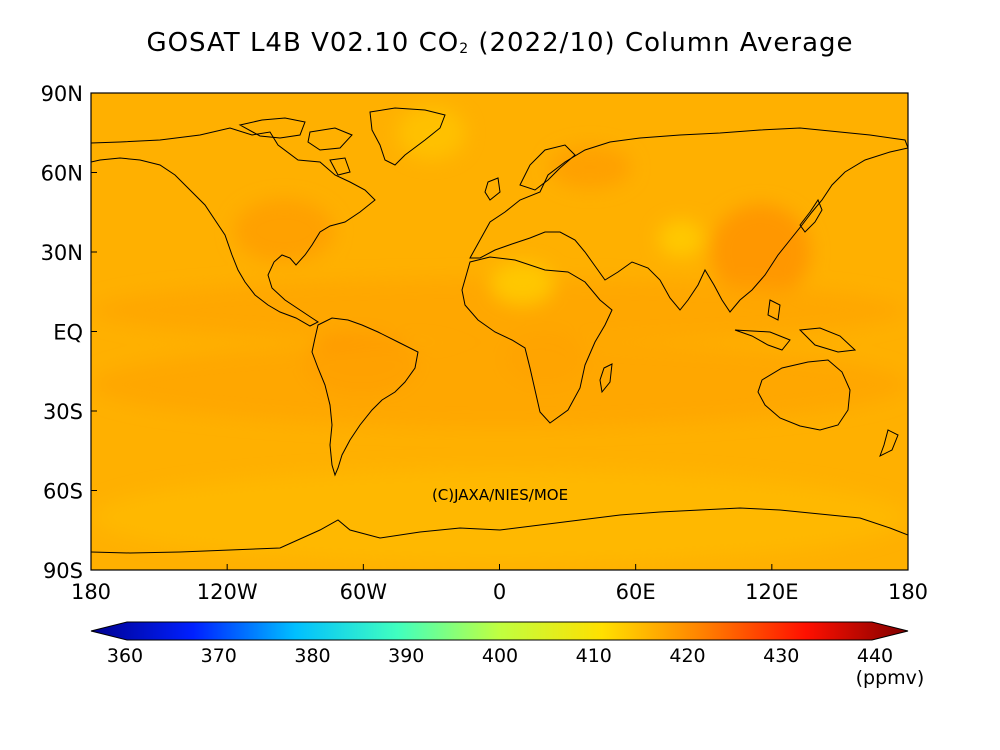  What do you see at coordinates (227, 592) in the screenshot?
I see `x-tick-label: 120W` at bounding box center [227, 592].